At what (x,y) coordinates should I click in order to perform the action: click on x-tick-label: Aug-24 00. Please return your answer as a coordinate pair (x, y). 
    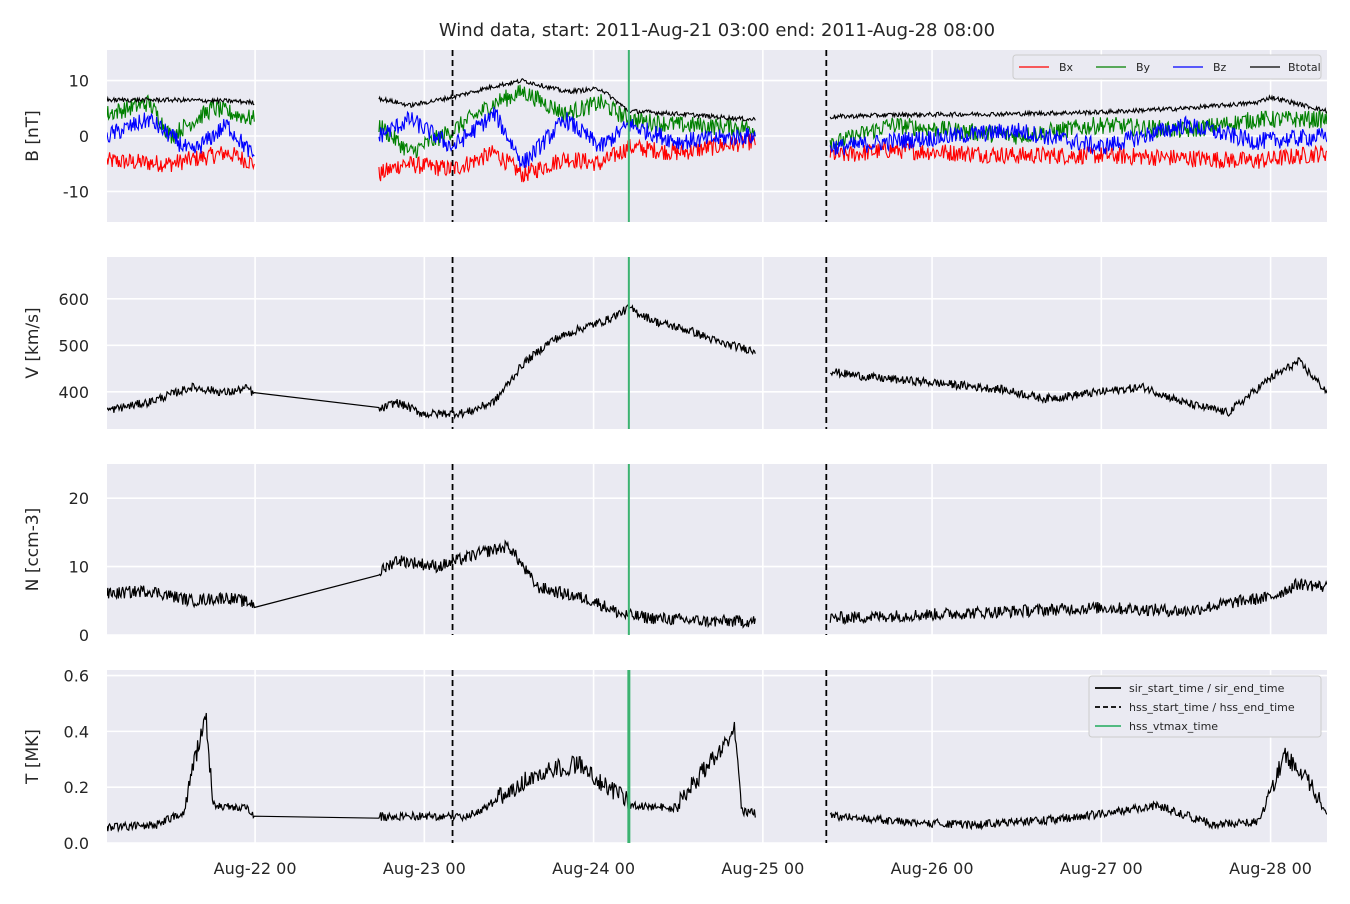
    Looking at the image, I should click on (593, 868).